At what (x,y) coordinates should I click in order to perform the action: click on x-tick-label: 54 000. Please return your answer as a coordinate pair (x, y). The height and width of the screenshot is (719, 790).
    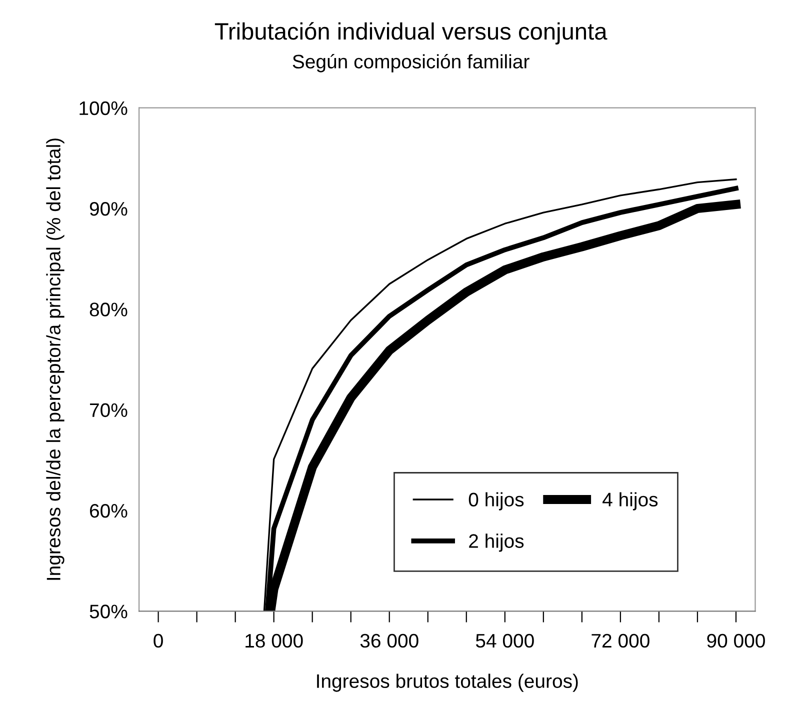
    Looking at the image, I should click on (505, 641).